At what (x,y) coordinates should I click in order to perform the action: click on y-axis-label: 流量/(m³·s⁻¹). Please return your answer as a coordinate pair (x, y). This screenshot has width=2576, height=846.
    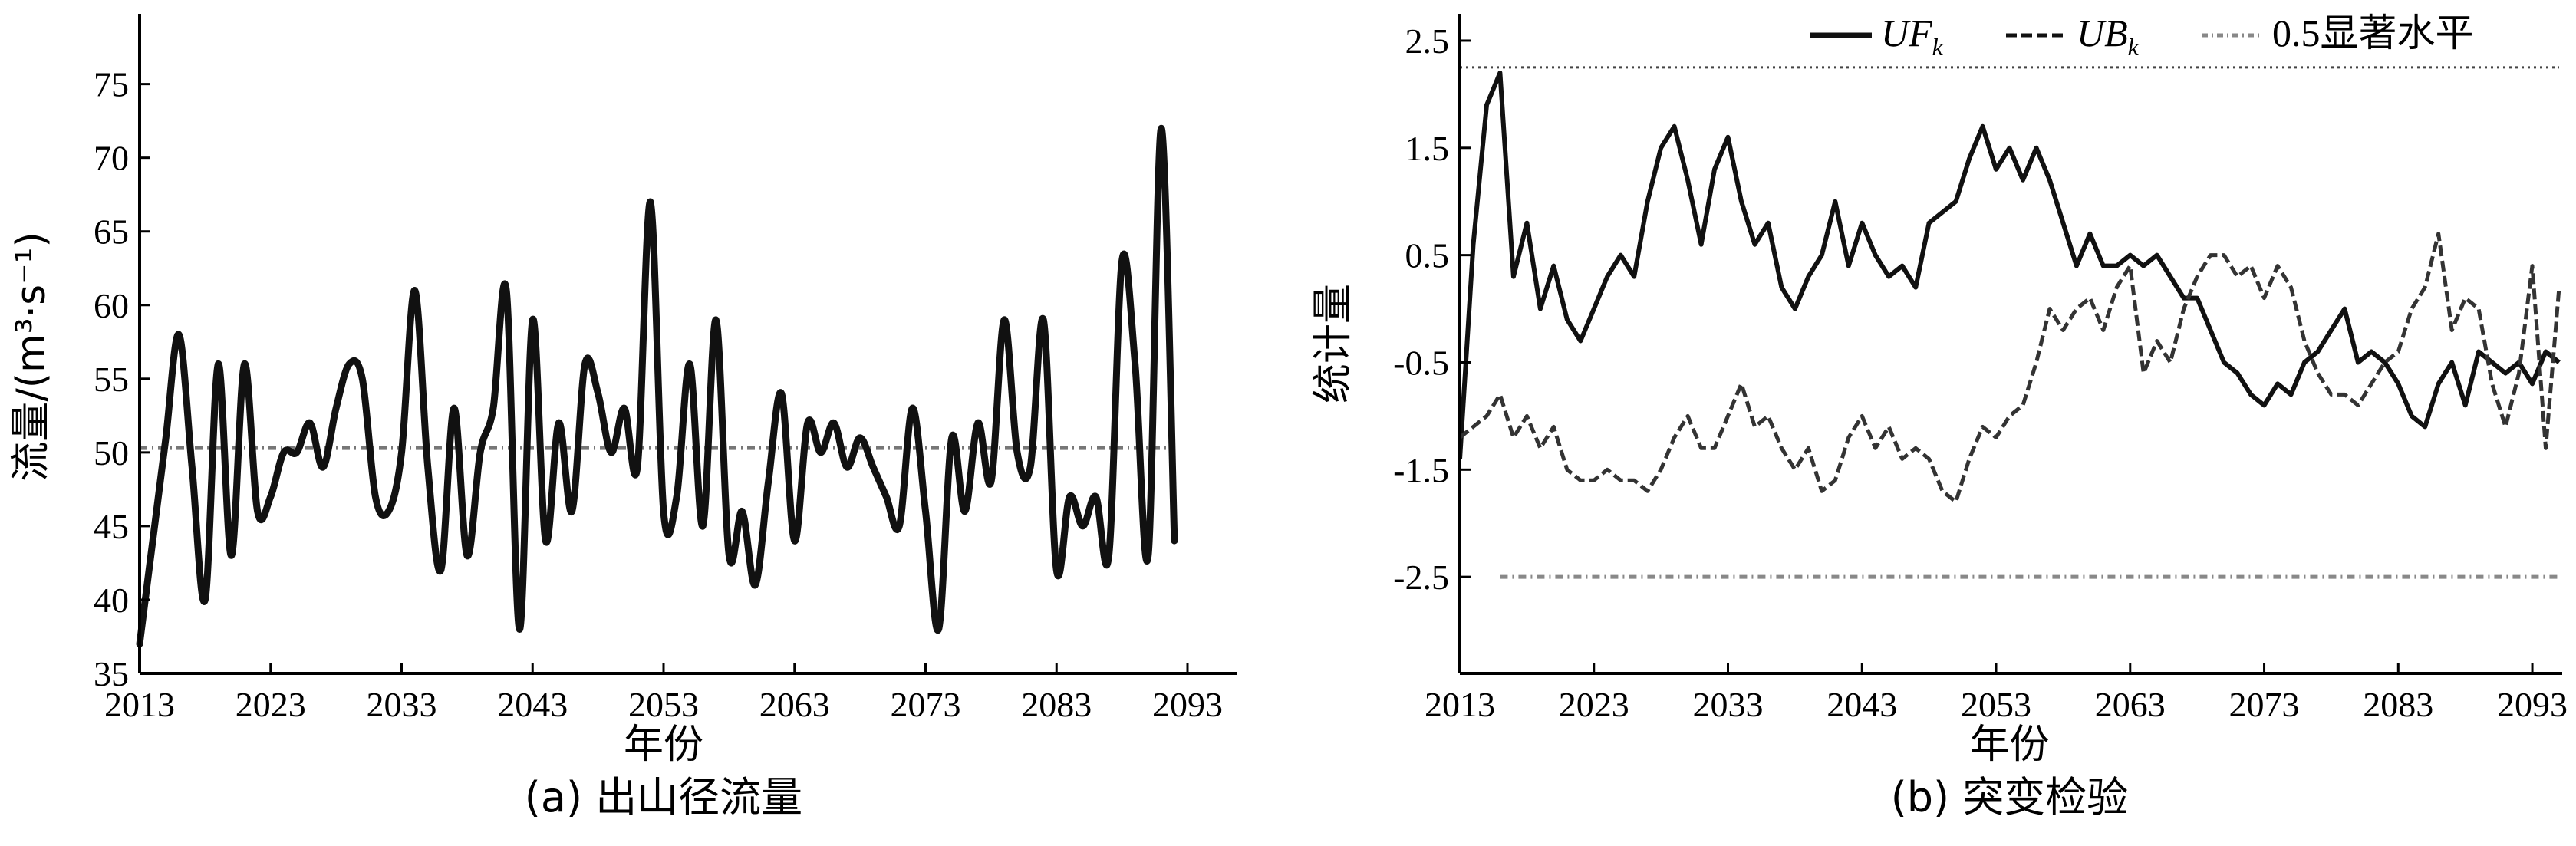
    Looking at the image, I should click on (31, 357).